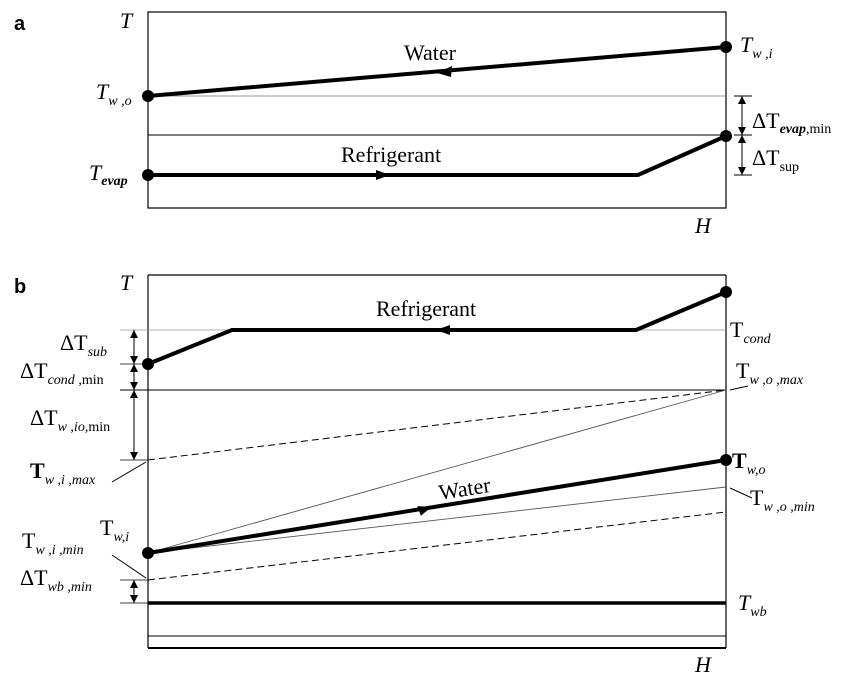 The width and height of the screenshot is (850, 682). Describe the element at coordinates (703, 225) in the screenshot. I see `panel-a-h-axis-label: H` at that location.